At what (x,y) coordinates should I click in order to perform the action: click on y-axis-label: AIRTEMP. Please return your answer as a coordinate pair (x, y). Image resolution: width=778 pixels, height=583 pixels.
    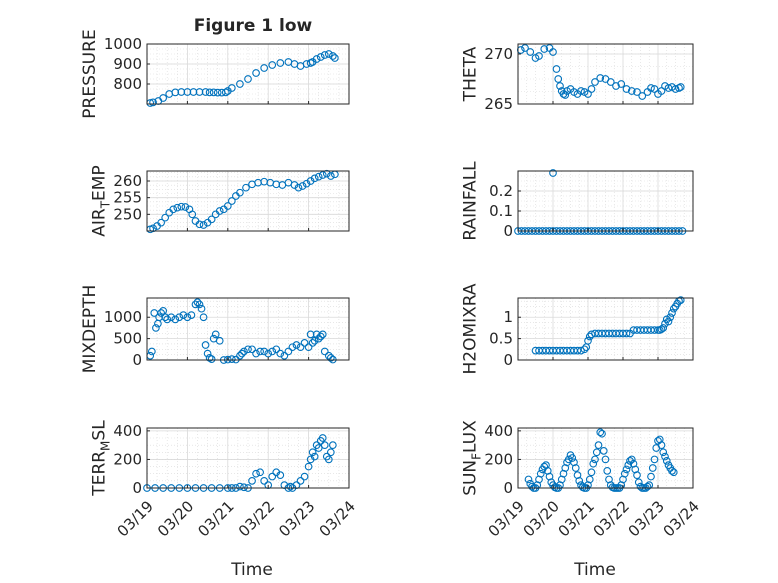
    Looking at the image, I should click on (101, 200).